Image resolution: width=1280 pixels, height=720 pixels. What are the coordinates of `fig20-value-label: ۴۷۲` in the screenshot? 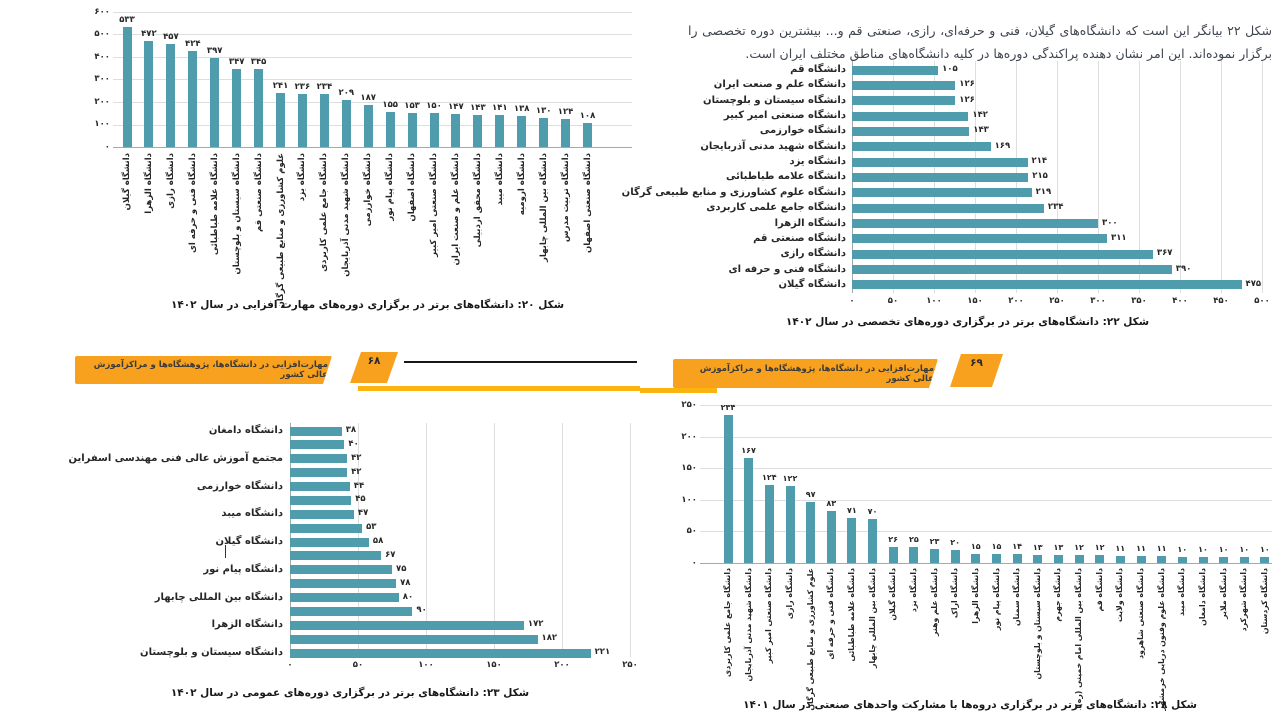 It's located at (149, 33).